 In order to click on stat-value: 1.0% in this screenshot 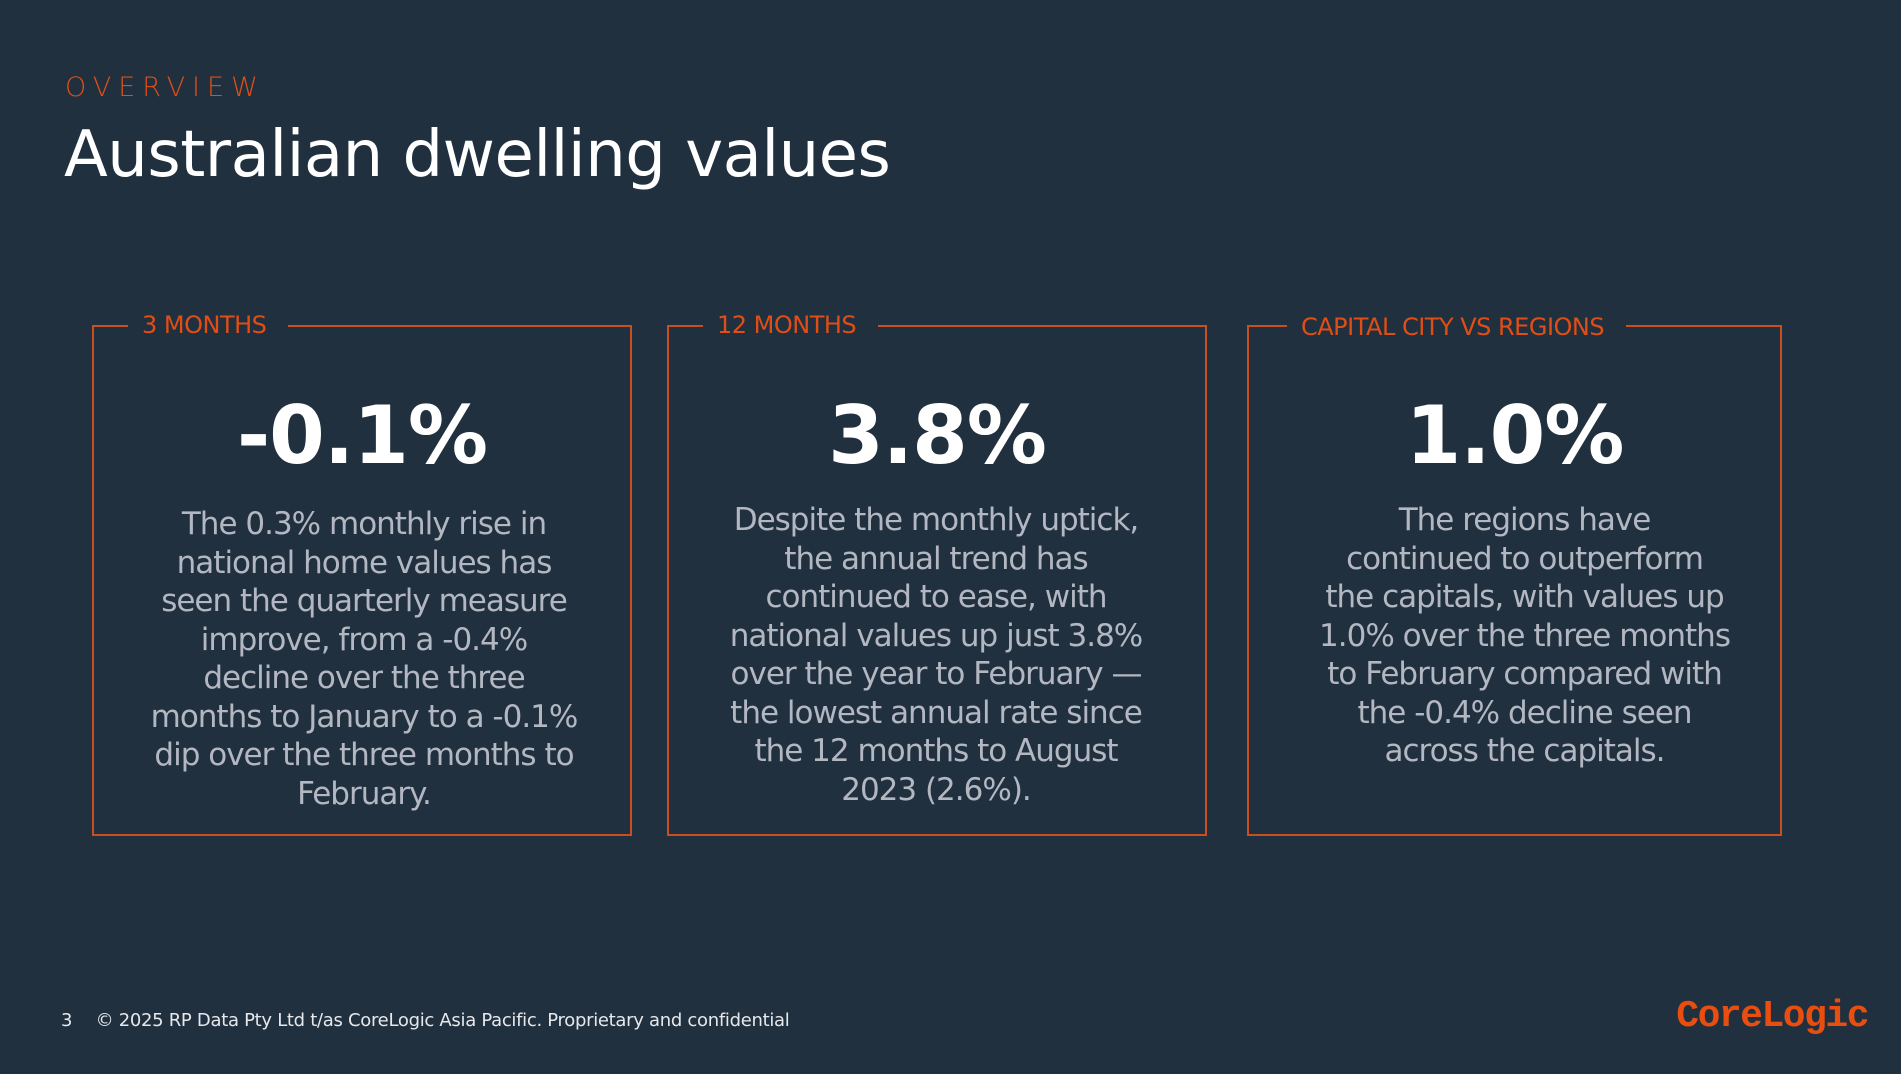, I will do `click(1515, 435)`.